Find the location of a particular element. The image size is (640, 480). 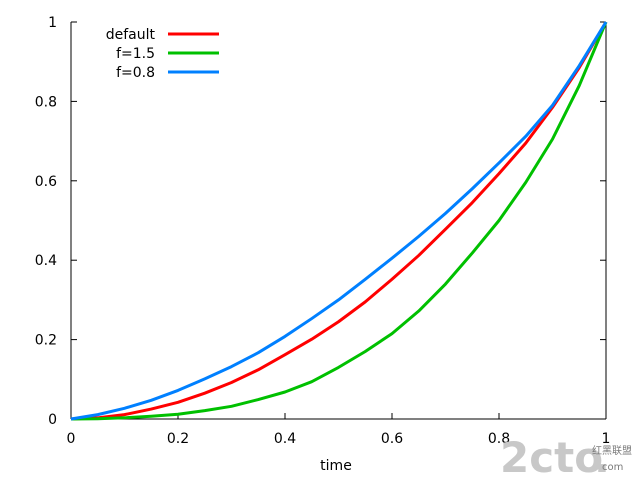

y-tick-label: 0 is located at coordinates (52, 420).